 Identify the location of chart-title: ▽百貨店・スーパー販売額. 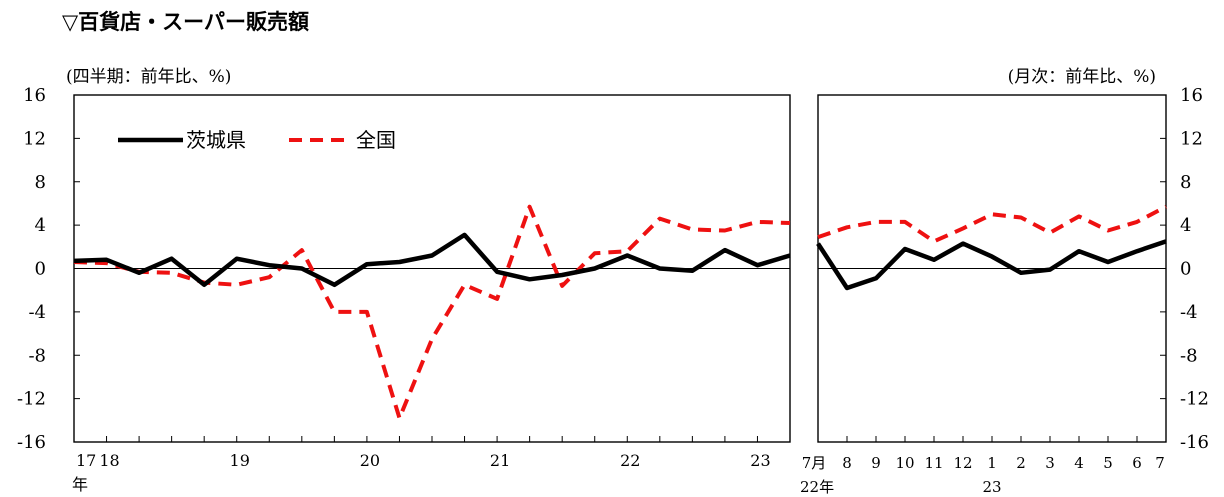
(185, 22).